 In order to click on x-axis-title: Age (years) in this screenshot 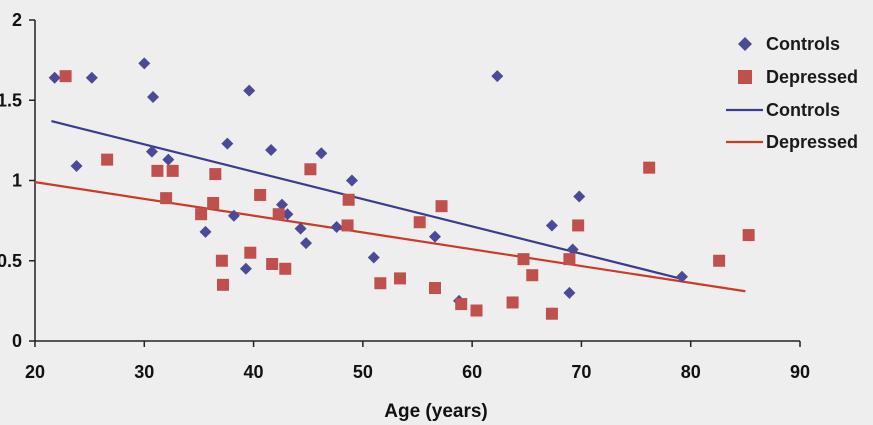, I will do `click(436, 411)`.